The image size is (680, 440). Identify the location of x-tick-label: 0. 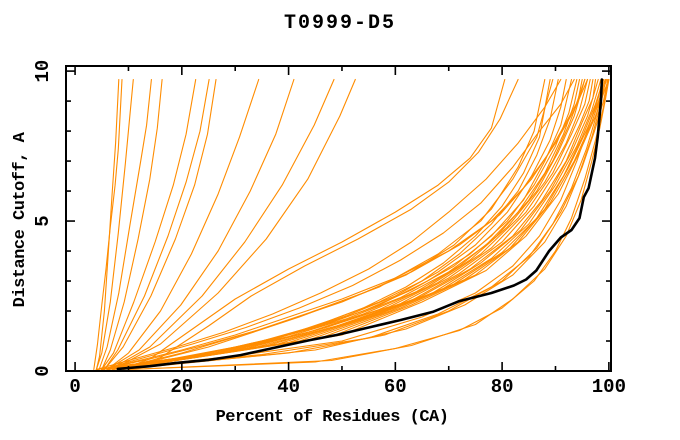
(74, 387).